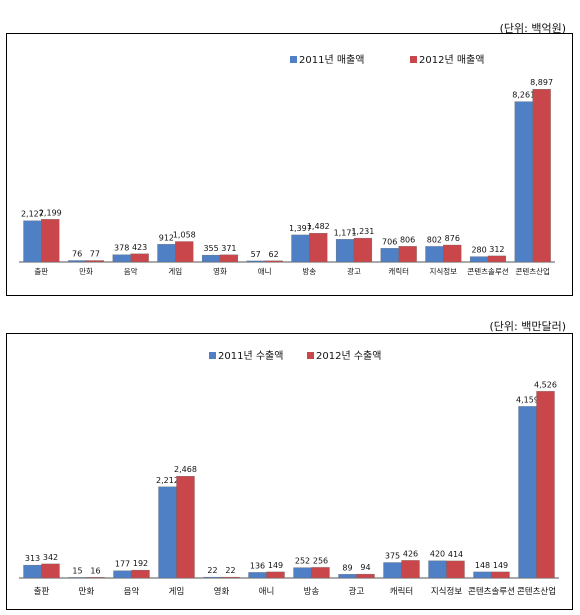 Image resolution: width=580 pixels, height=615 pixels. What do you see at coordinates (320, 560) in the screenshot?
I see `data-label-s2-6: 256` at bounding box center [320, 560].